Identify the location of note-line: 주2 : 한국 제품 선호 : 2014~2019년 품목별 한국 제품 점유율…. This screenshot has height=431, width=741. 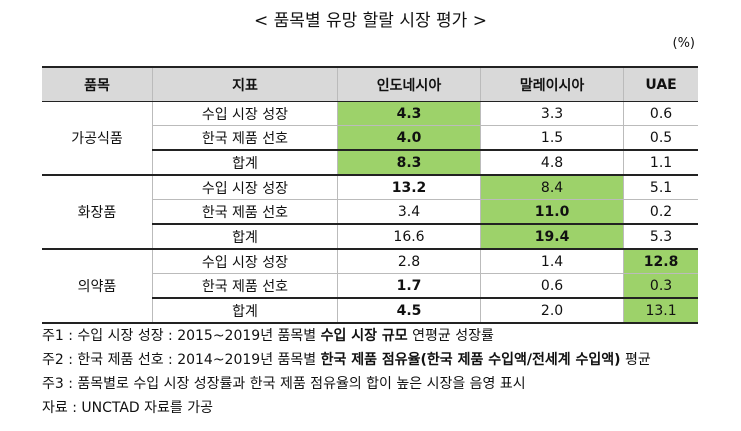
(346, 360).